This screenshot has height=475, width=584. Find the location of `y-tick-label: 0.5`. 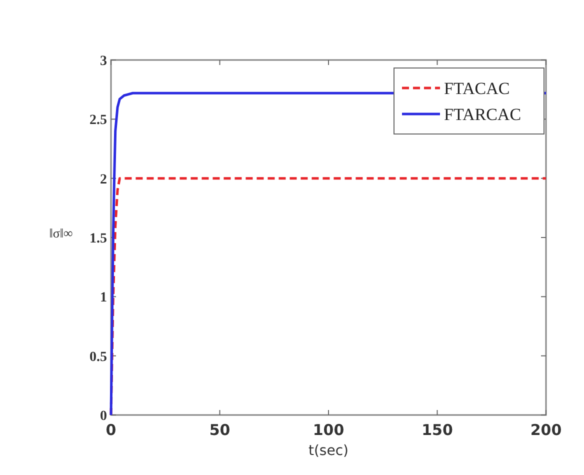

y-tick-label: 0.5 is located at coordinates (98, 357).